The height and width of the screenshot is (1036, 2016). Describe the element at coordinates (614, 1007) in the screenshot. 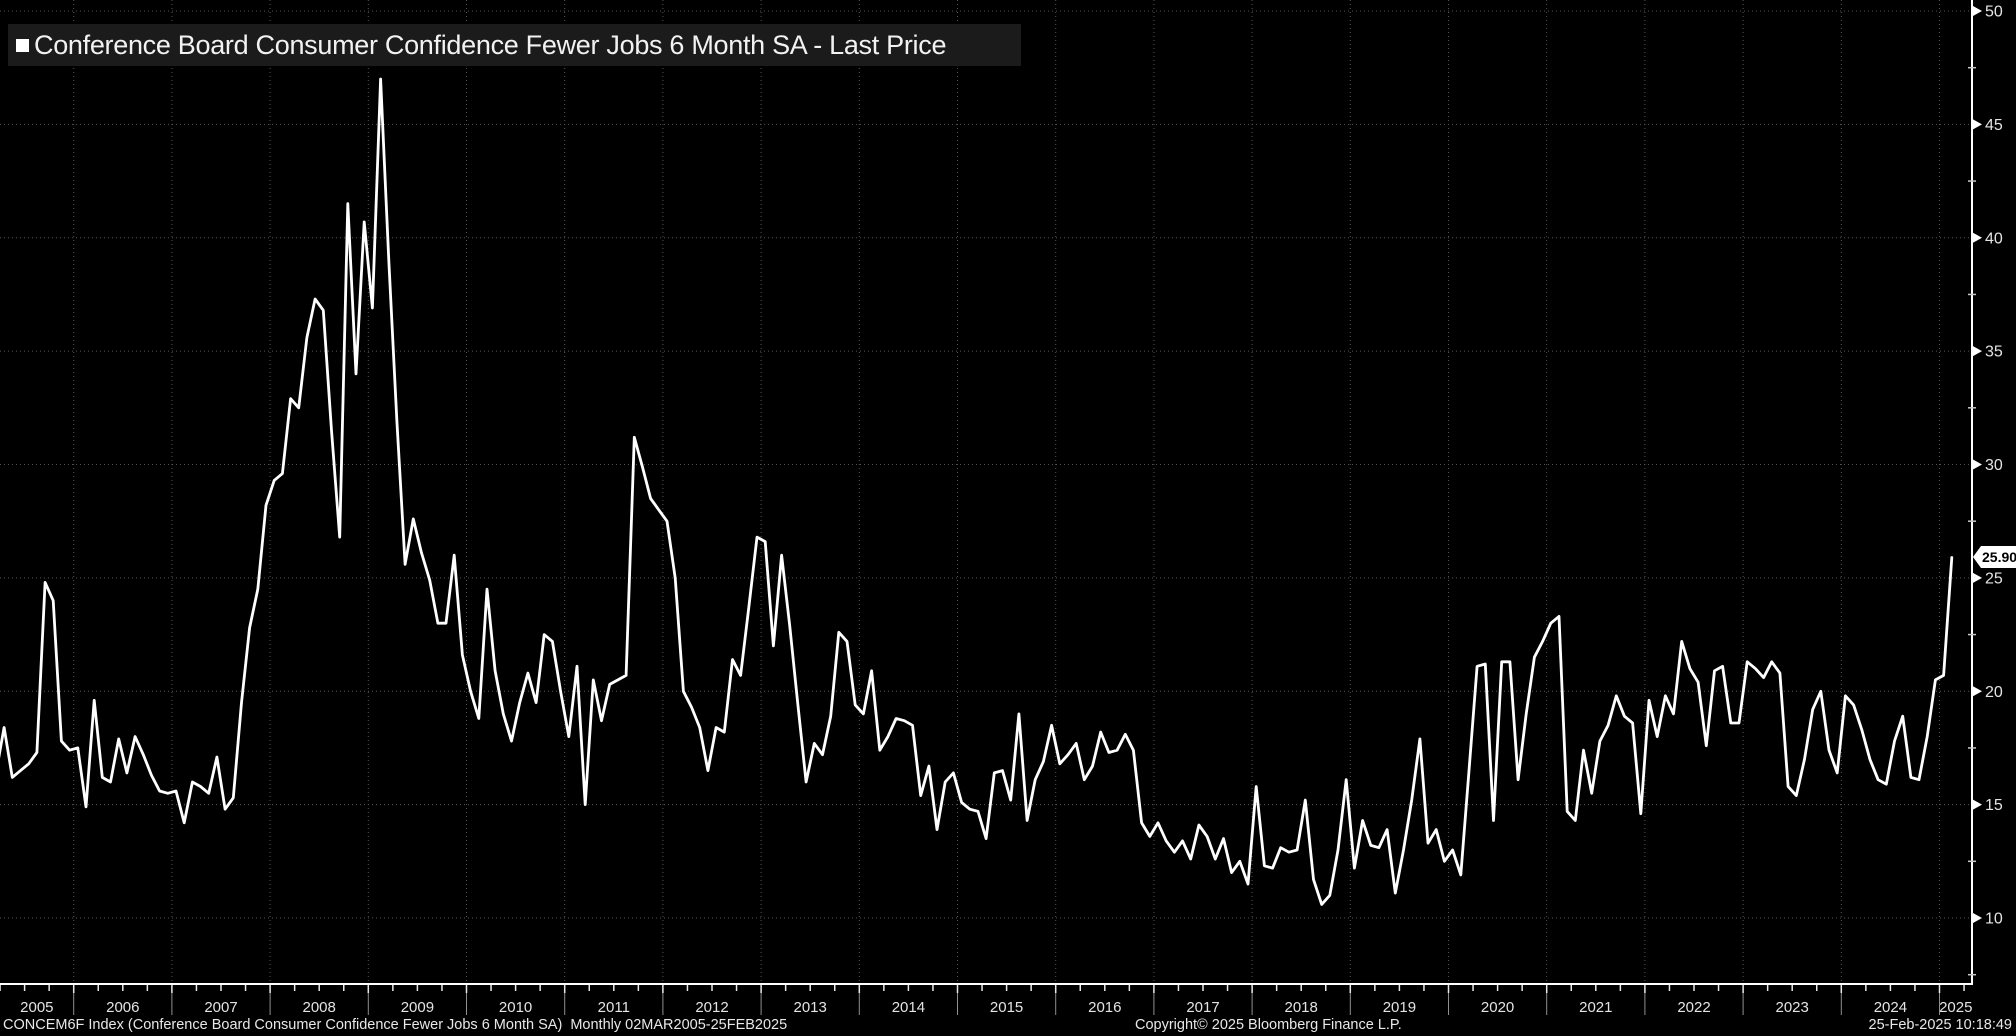

I see `x-axis-year-label: 2011` at that location.